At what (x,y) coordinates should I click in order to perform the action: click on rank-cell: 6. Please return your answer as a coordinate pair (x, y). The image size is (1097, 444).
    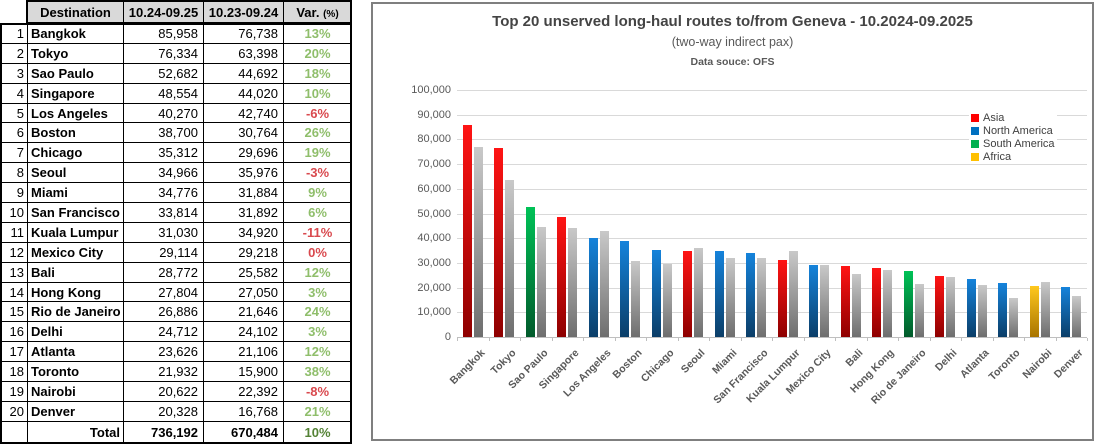
    Looking at the image, I should click on (14, 133).